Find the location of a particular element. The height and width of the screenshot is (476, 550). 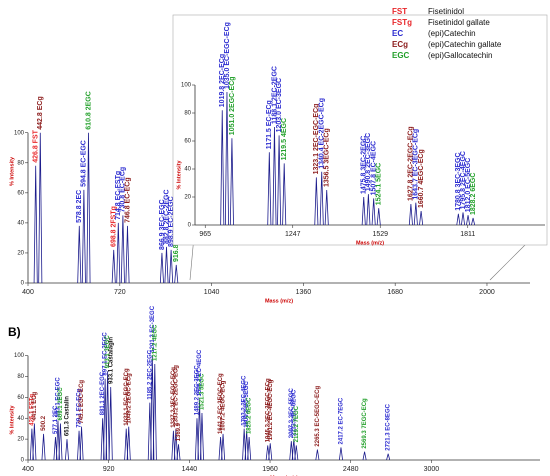

peak-label: 609.1 2EGC is located at coordinates (61, 404).